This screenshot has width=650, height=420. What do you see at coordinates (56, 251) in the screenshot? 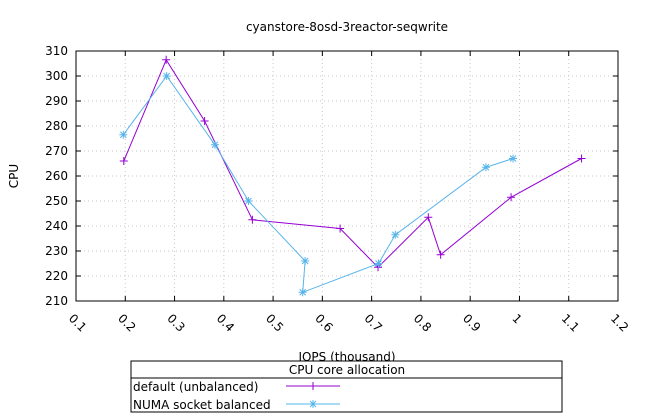
I see `y-tick-label: 230` at bounding box center [56, 251].